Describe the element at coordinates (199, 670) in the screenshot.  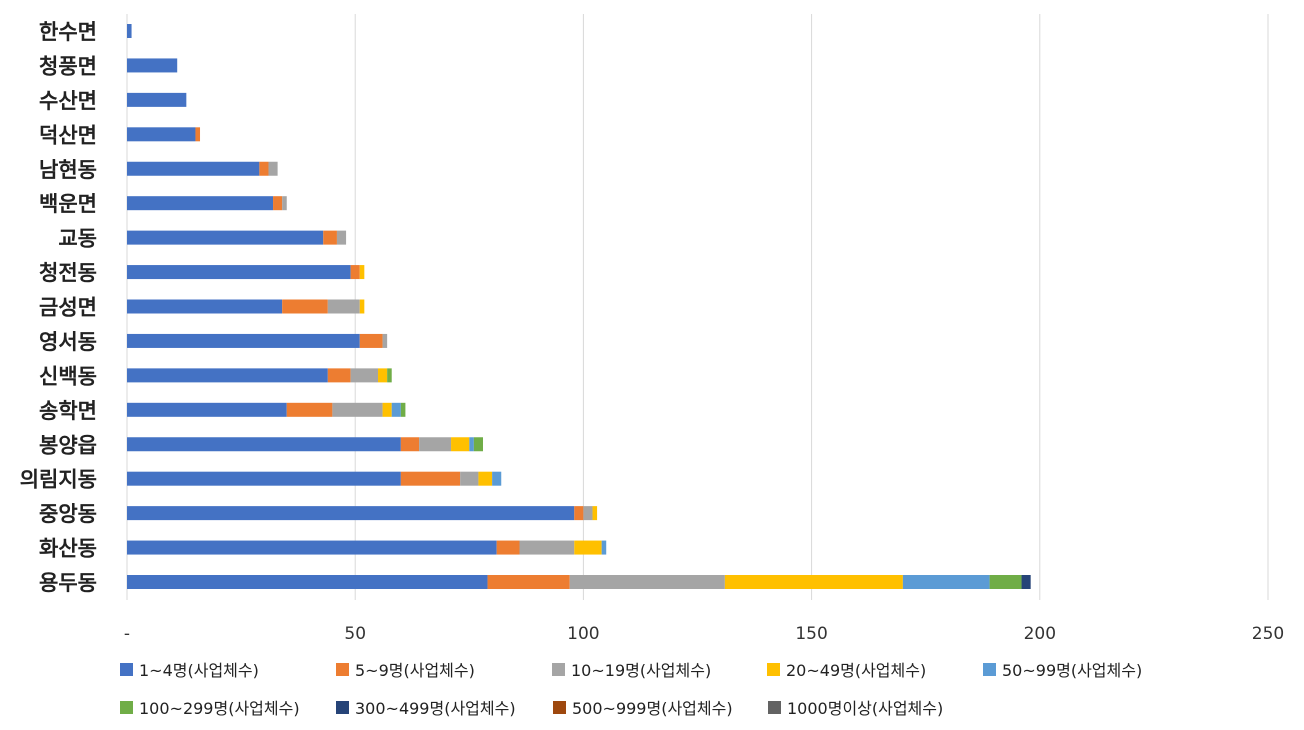
I see `legend-label: 1~4명(사업체수)` at that location.